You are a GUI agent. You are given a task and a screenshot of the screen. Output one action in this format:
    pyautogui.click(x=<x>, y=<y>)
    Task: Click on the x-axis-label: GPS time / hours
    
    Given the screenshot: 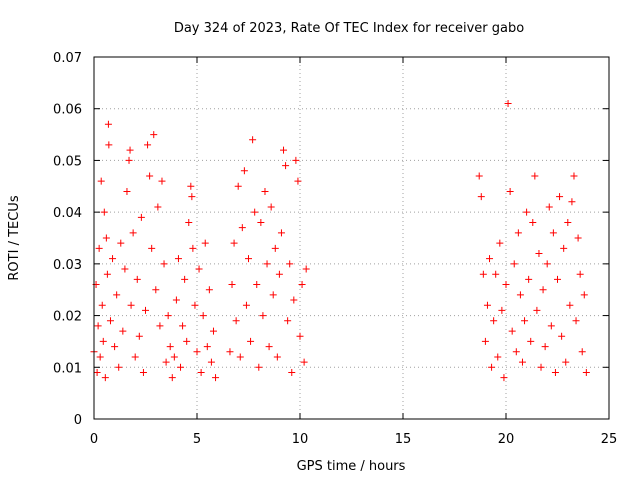 What is the action you would take?
    pyautogui.click(x=351, y=466)
    